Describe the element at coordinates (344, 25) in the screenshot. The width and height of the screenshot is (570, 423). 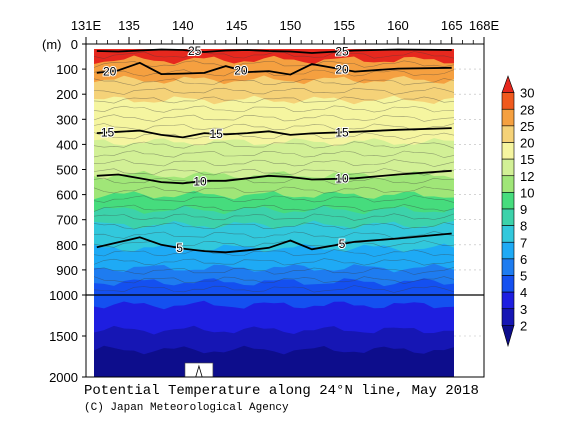
I see `x-tick-label: 155` at that location.